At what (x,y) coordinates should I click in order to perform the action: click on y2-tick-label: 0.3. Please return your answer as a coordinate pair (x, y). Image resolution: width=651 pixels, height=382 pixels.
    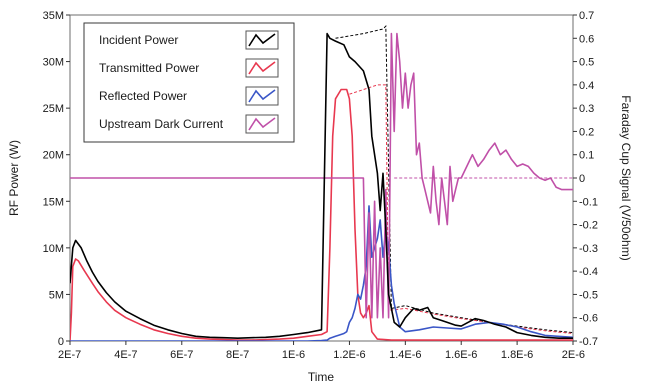
    Looking at the image, I should click on (586, 109).